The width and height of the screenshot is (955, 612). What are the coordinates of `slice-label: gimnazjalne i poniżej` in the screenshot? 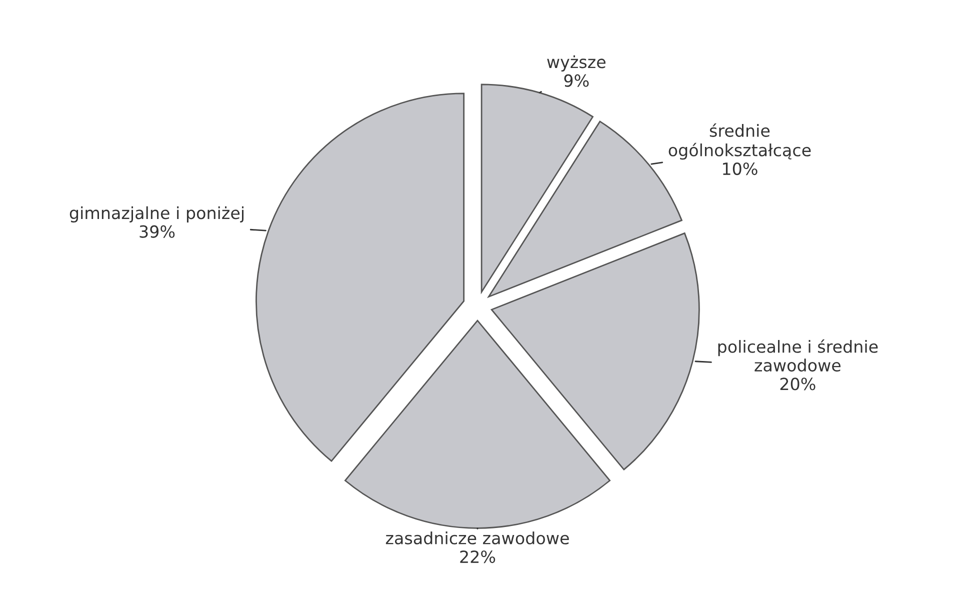 It's located at (157, 214).